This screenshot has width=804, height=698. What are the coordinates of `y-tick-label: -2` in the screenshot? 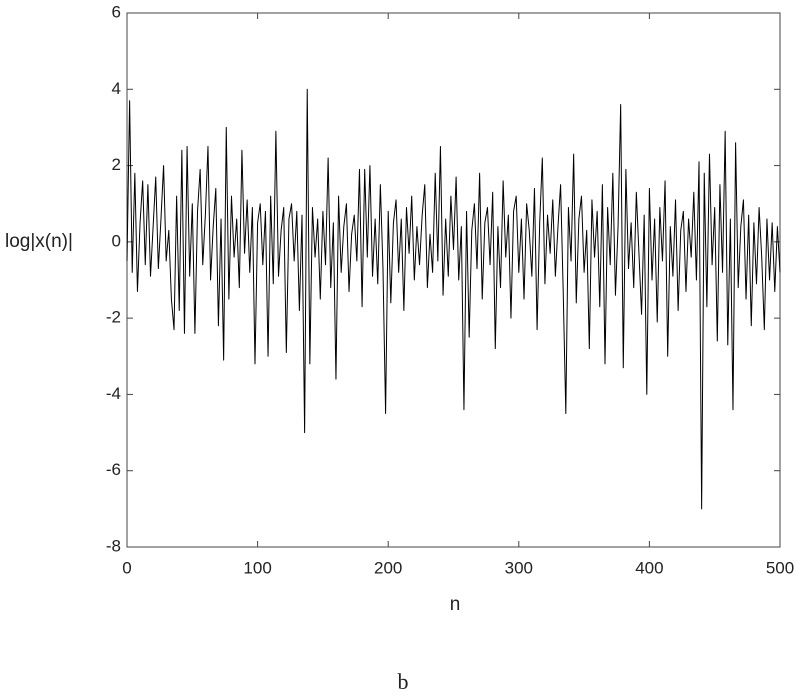 It's located at (113, 317).